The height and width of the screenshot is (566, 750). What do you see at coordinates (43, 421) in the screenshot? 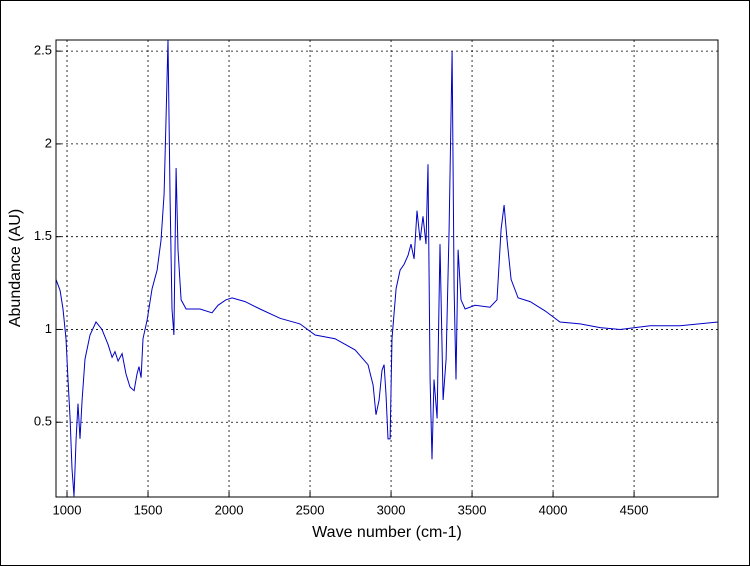
I see `y-tick-label: 0.5` at bounding box center [43, 421].